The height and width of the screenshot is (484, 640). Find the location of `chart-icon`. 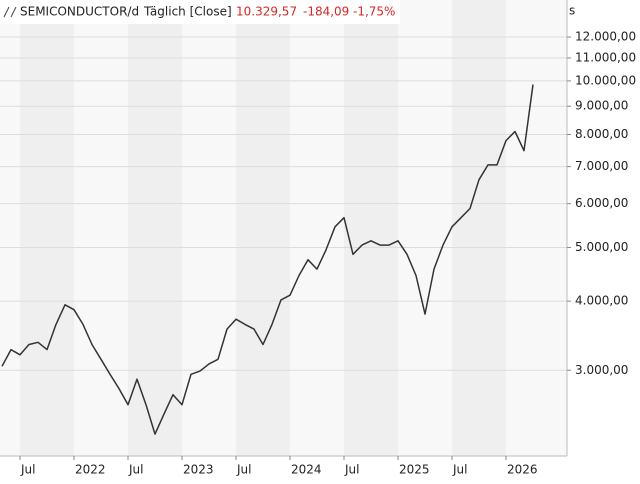

chart-icon is located at coordinates (10, 12).